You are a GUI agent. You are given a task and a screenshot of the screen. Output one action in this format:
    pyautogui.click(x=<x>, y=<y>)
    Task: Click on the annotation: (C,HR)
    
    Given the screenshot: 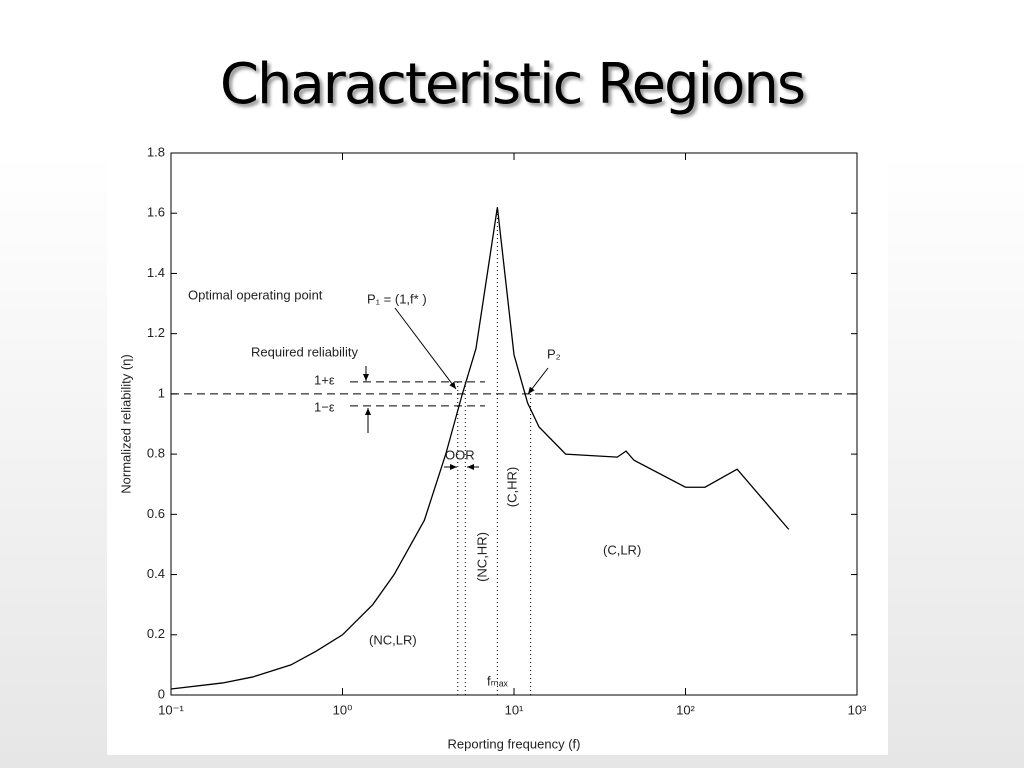 What is the action you would take?
    pyautogui.click(x=511, y=487)
    